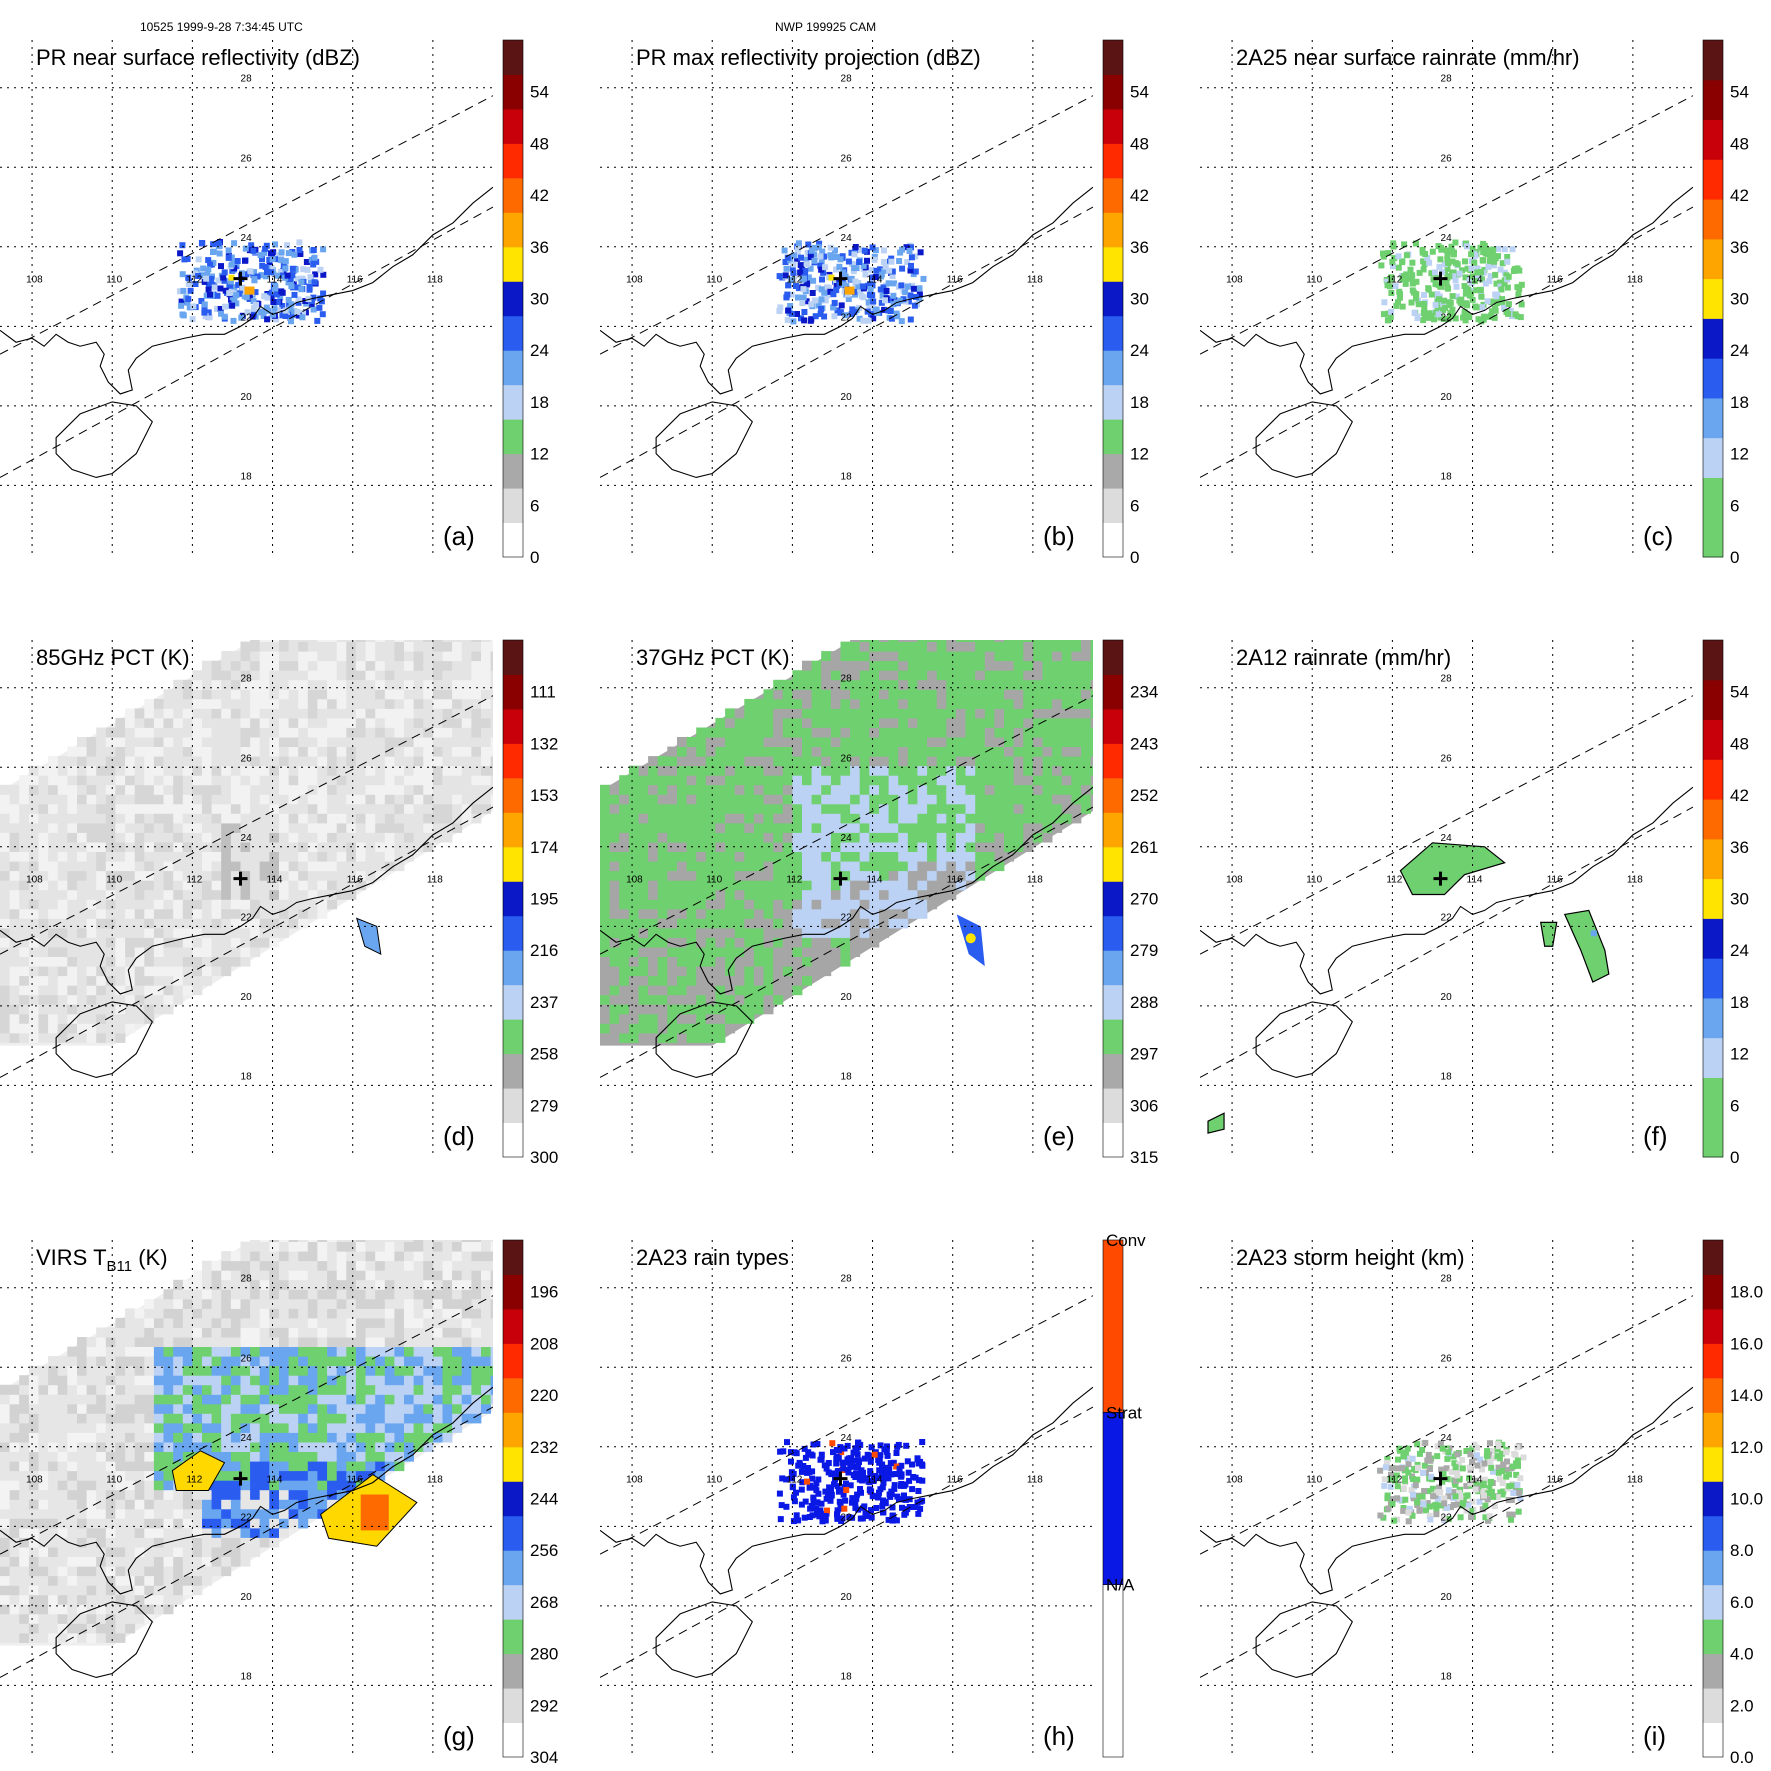 The image size is (1771, 1771). Describe the element at coordinates (875, 280) in the screenshot. I see `lon-tick-label: 114` at that location.